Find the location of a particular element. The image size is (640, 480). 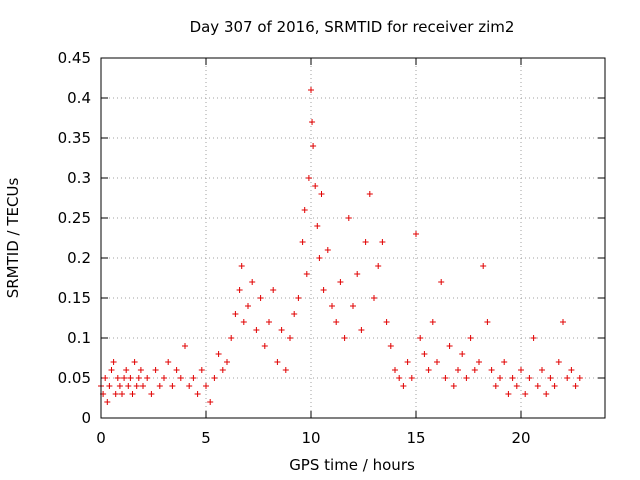

y-tick-label: 0 is located at coordinates (86, 418).